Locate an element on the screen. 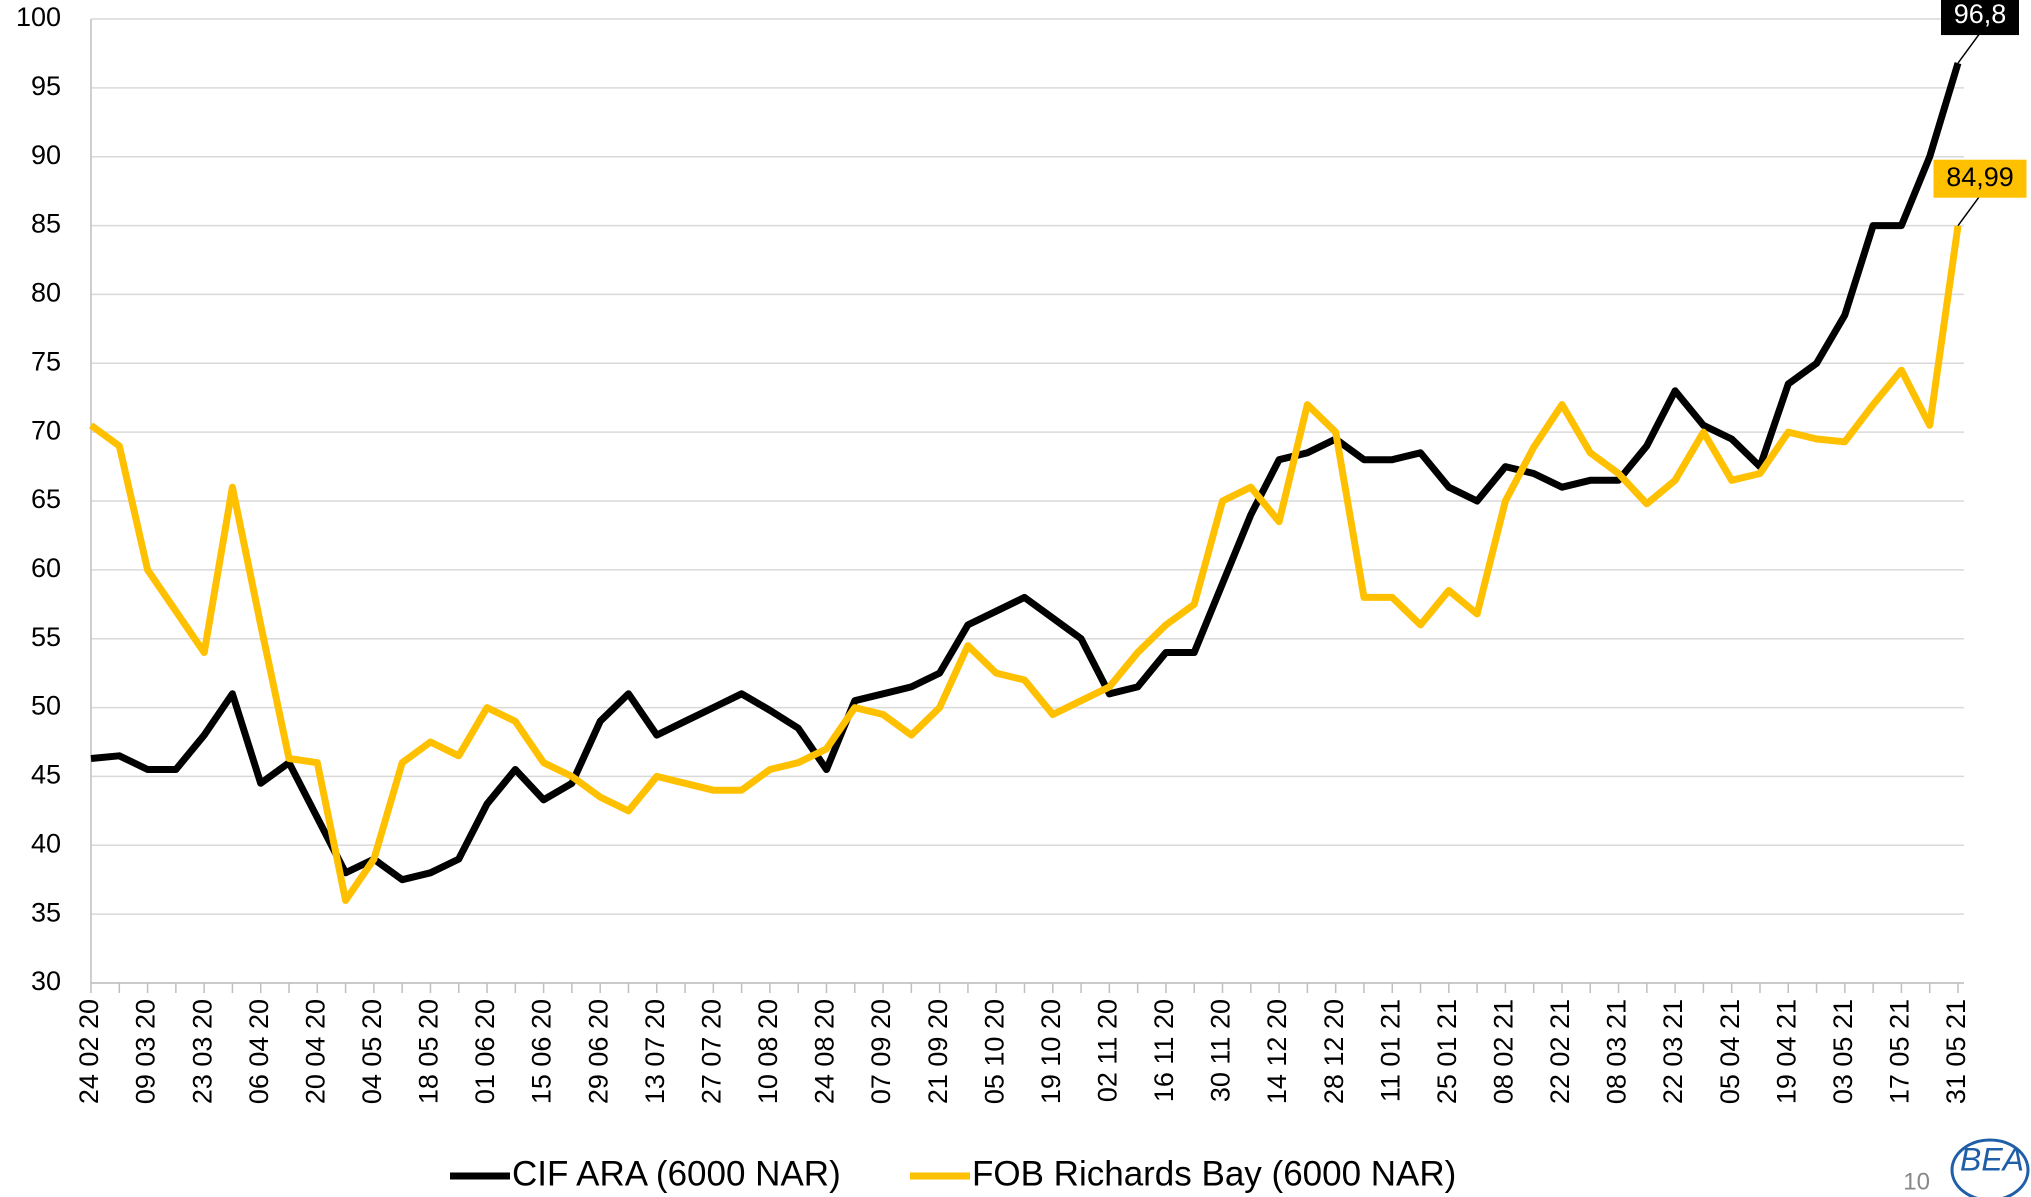  y-tick-label: 50 is located at coordinates (46, 706).